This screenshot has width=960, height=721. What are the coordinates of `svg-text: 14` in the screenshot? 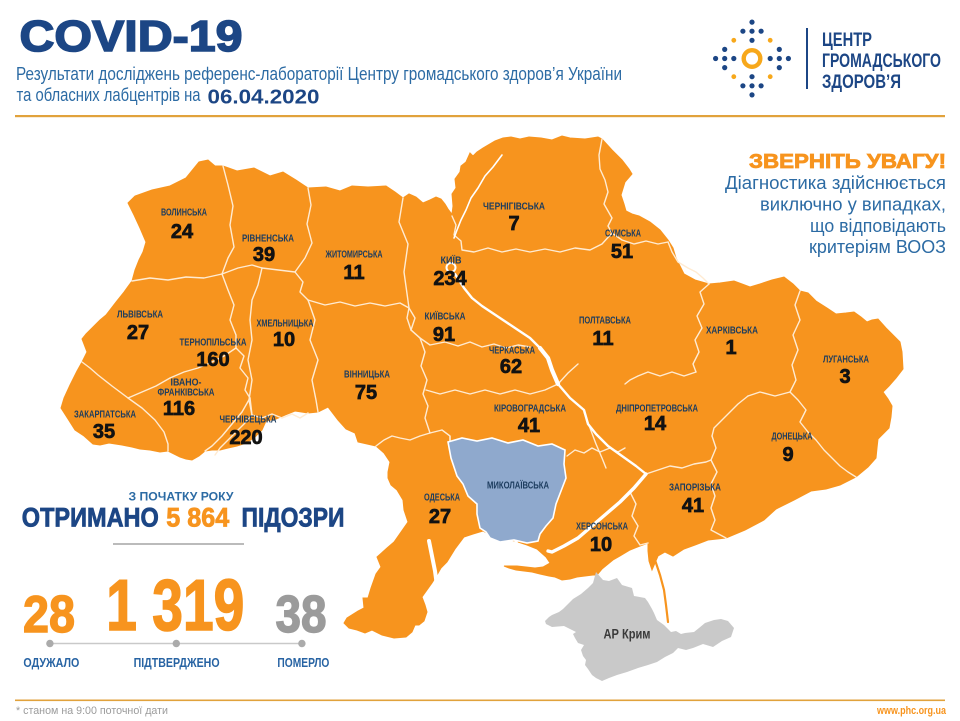 It's located at (655, 424).